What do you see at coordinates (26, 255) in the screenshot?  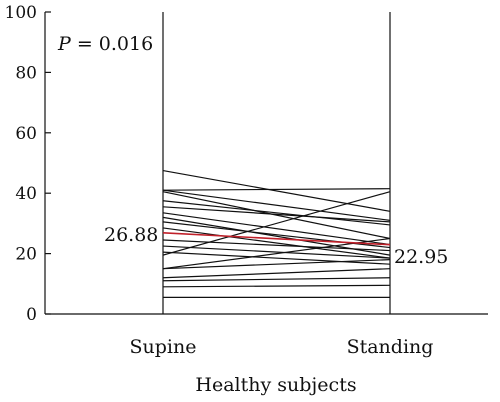 I see `y-tick-label: 20` at bounding box center [26, 255].